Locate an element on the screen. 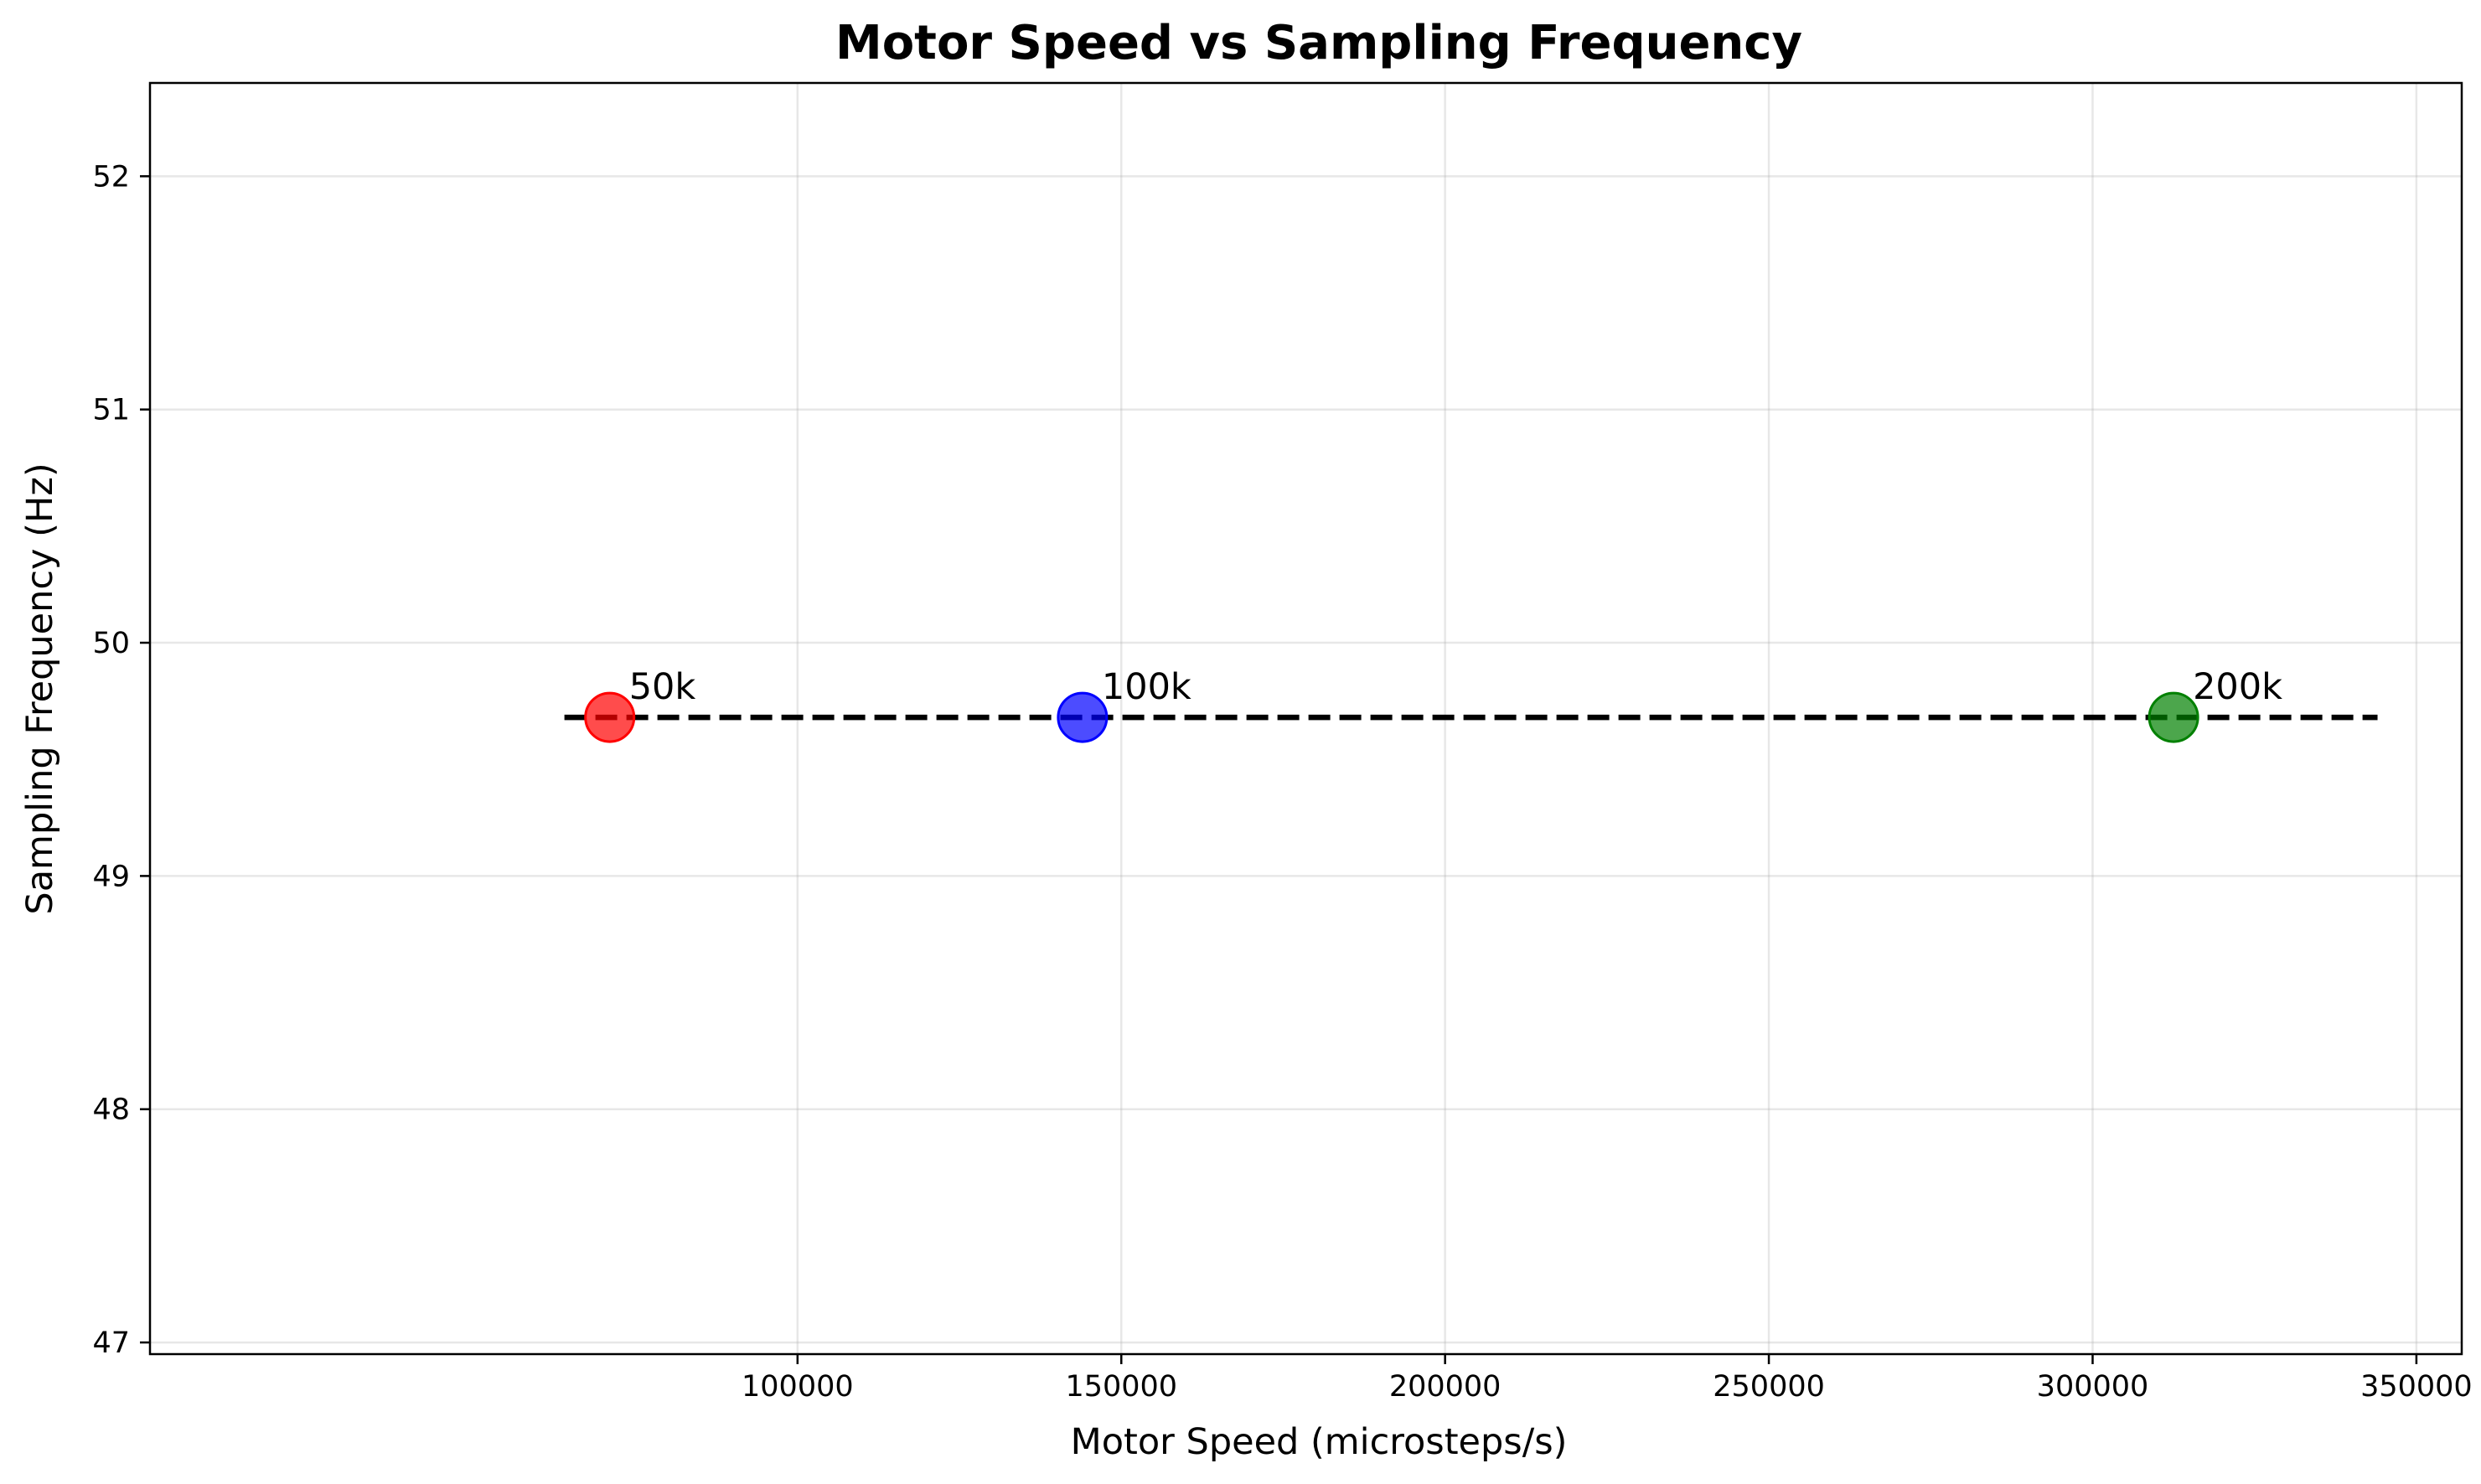 Image resolution: width=2481 pixels, height=1484 pixels. x-tick-label: 250000 is located at coordinates (1769, 1387).